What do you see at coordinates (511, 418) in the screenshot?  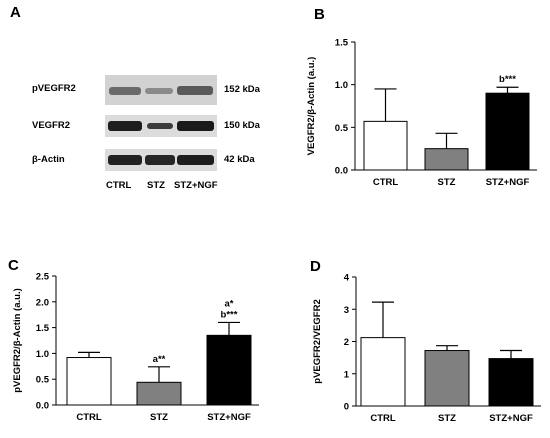 I see `x-category-label-d: STZ+NGF` at bounding box center [511, 418].